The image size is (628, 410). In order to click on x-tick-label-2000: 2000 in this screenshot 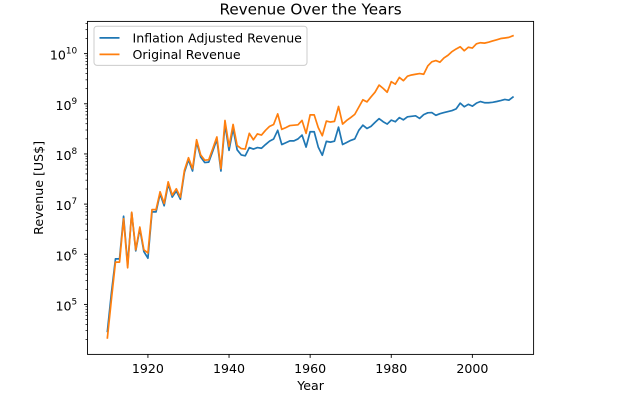, I will do `click(472, 368)`.